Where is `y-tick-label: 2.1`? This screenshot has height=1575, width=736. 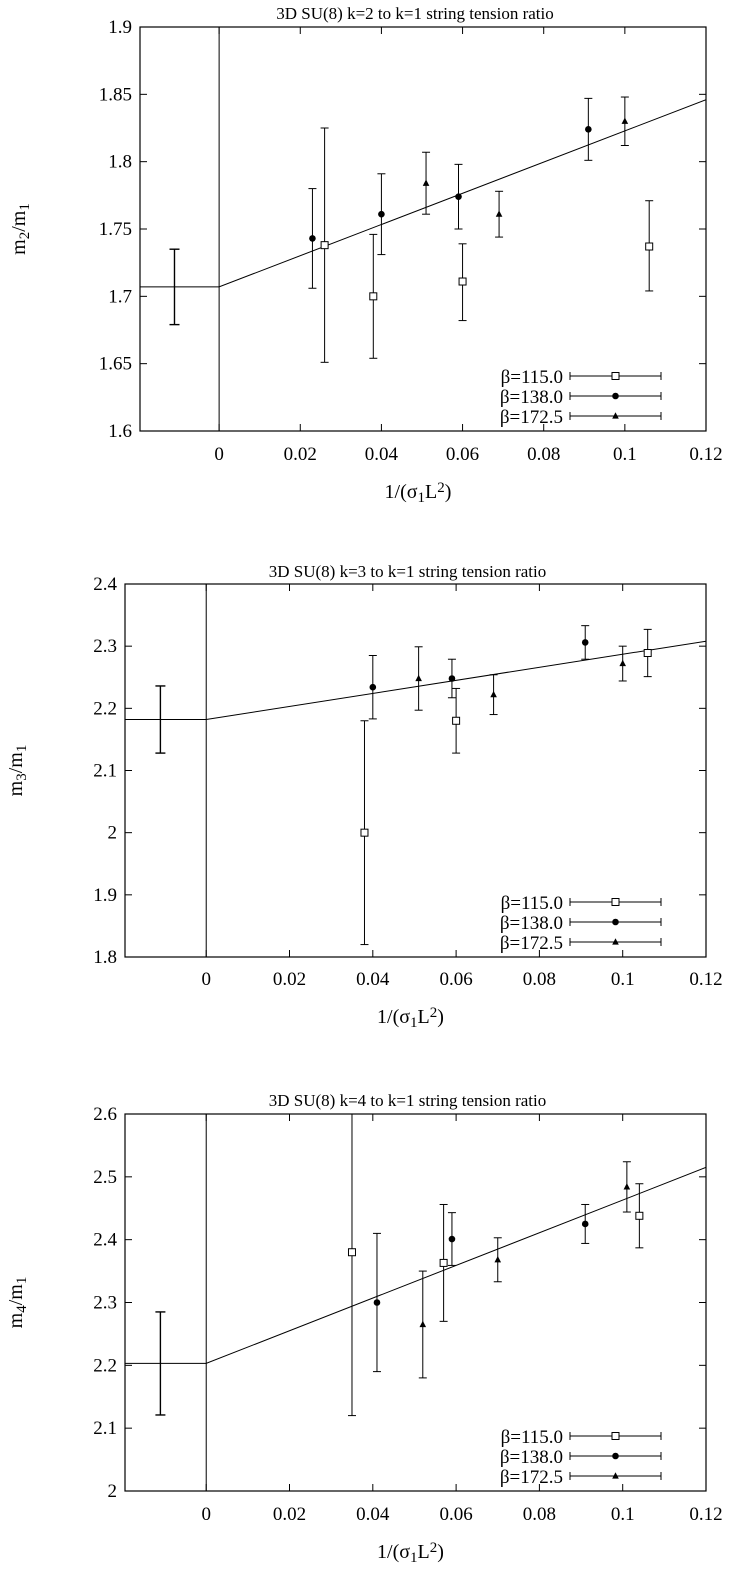
y-tick-label: 2.1 is located at coordinates (105, 771).